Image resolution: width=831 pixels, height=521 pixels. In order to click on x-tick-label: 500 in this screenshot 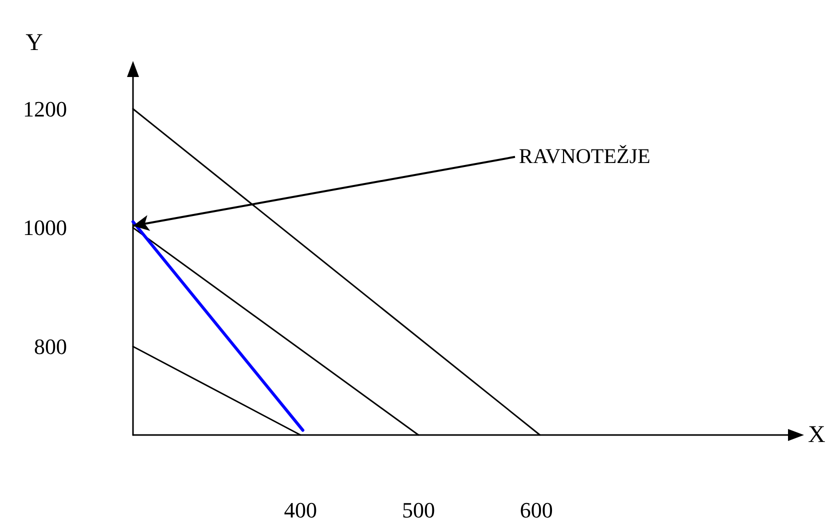, I will do `click(418, 509)`.